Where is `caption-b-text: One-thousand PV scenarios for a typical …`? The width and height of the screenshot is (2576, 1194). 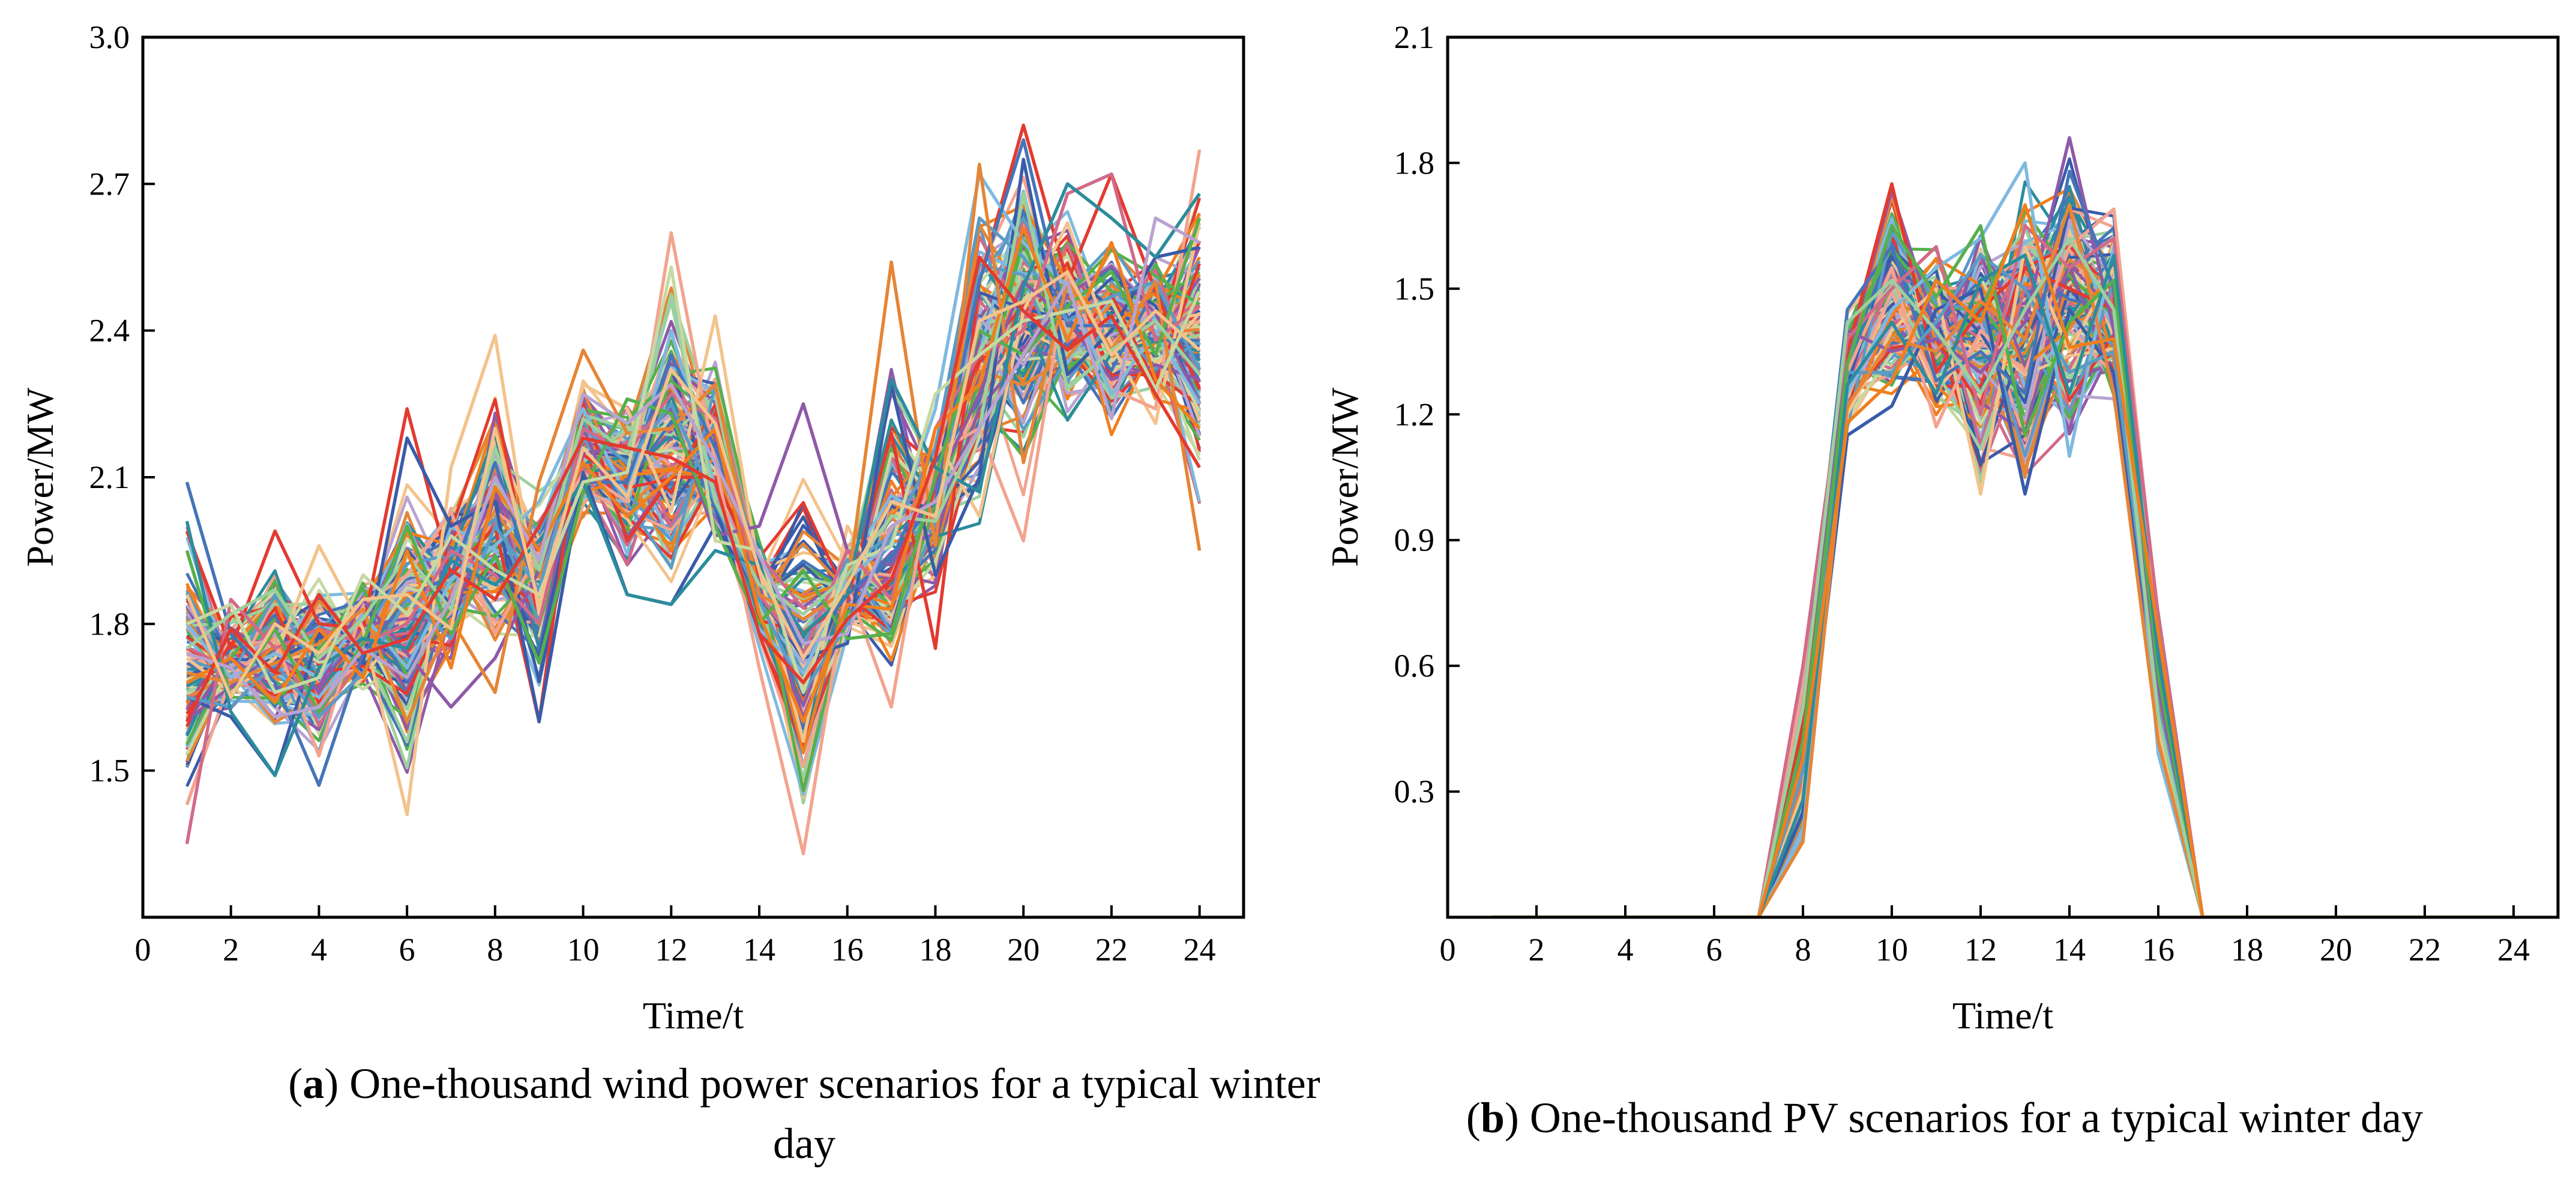 caption-b-text: One-thousand PV scenarios for a typical … is located at coordinates (1976, 1118).